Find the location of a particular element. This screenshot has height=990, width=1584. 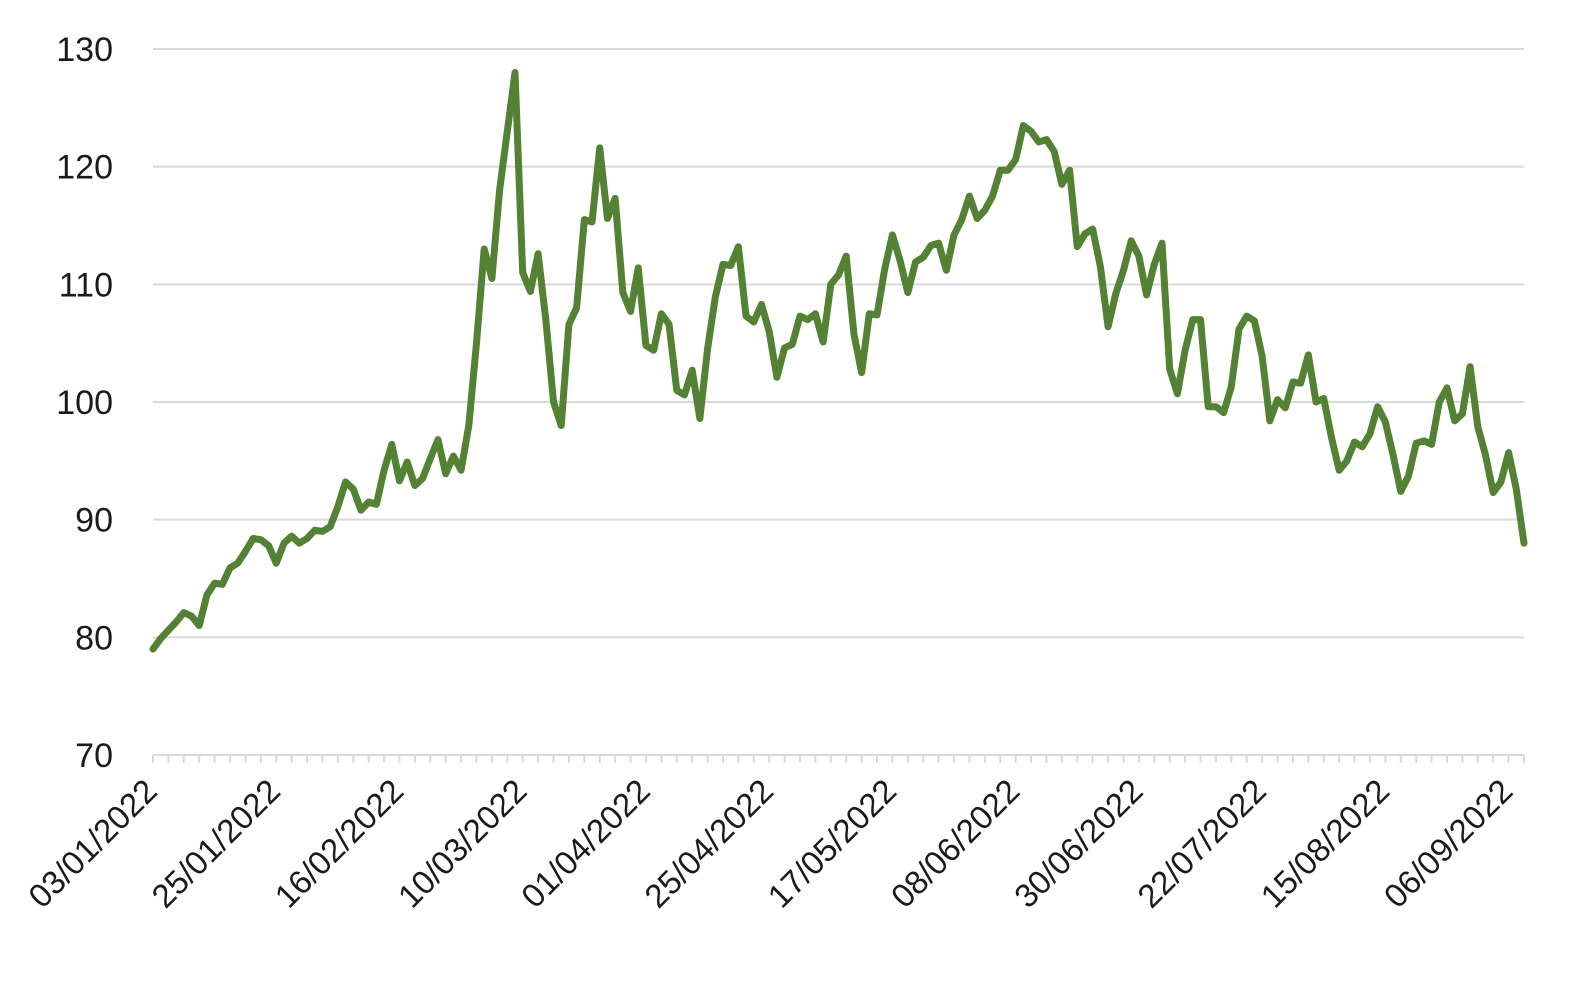

x-tick-label: 01/04/2022 is located at coordinates (585, 843).